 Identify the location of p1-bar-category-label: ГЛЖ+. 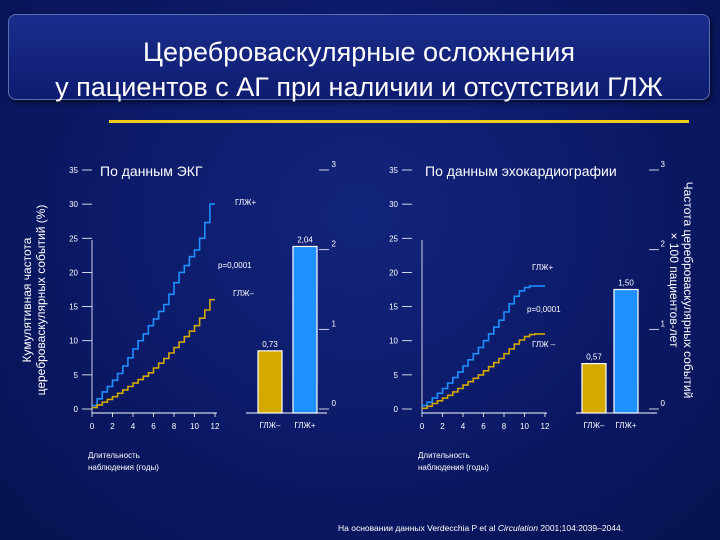
(305, 425).